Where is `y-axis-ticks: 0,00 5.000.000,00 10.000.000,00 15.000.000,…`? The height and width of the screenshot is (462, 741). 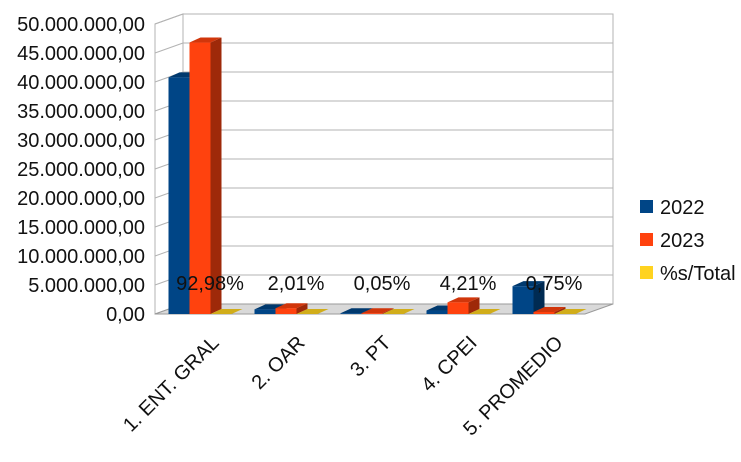 y-axis-ticks: 0,00 5.000.000,00 10.000.000,00 15.000.000,… is located at coordinates (81, 170).